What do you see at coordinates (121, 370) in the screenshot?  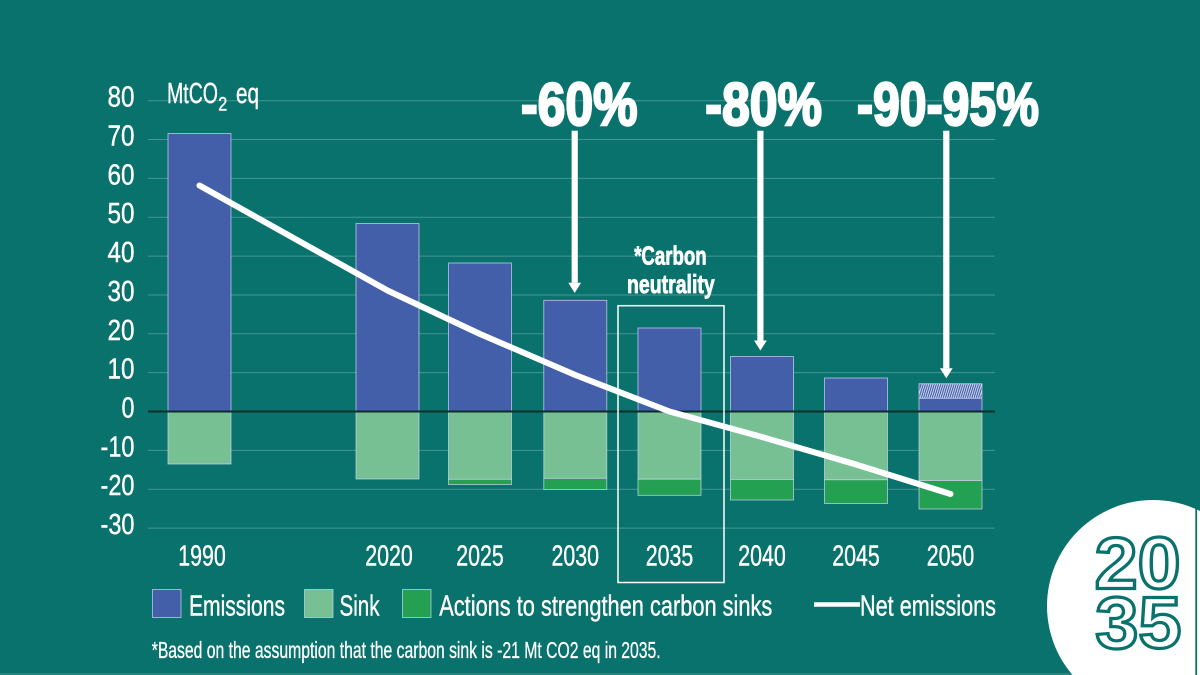 I see `svg-text: 10` at bounding box center [121, 370].